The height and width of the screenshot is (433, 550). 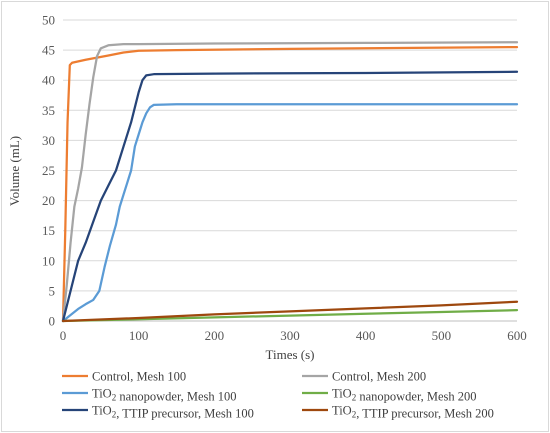 What do you see at coordinates (139, 335) in the screenshot?
I see `x-tick-label: 100` at bounding box center [139, 335].